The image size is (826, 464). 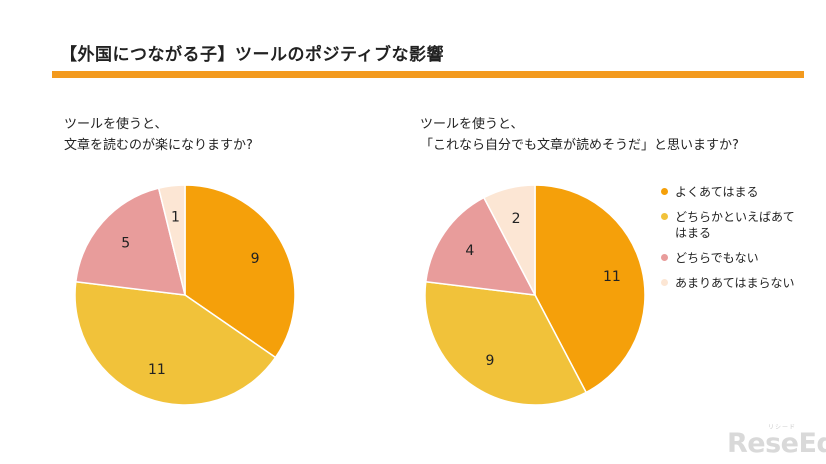 What do you see at coordinates (255, 259) in the screenshot?
I see `pie-1-slice-label: 9` at bounding box center [255, 259].